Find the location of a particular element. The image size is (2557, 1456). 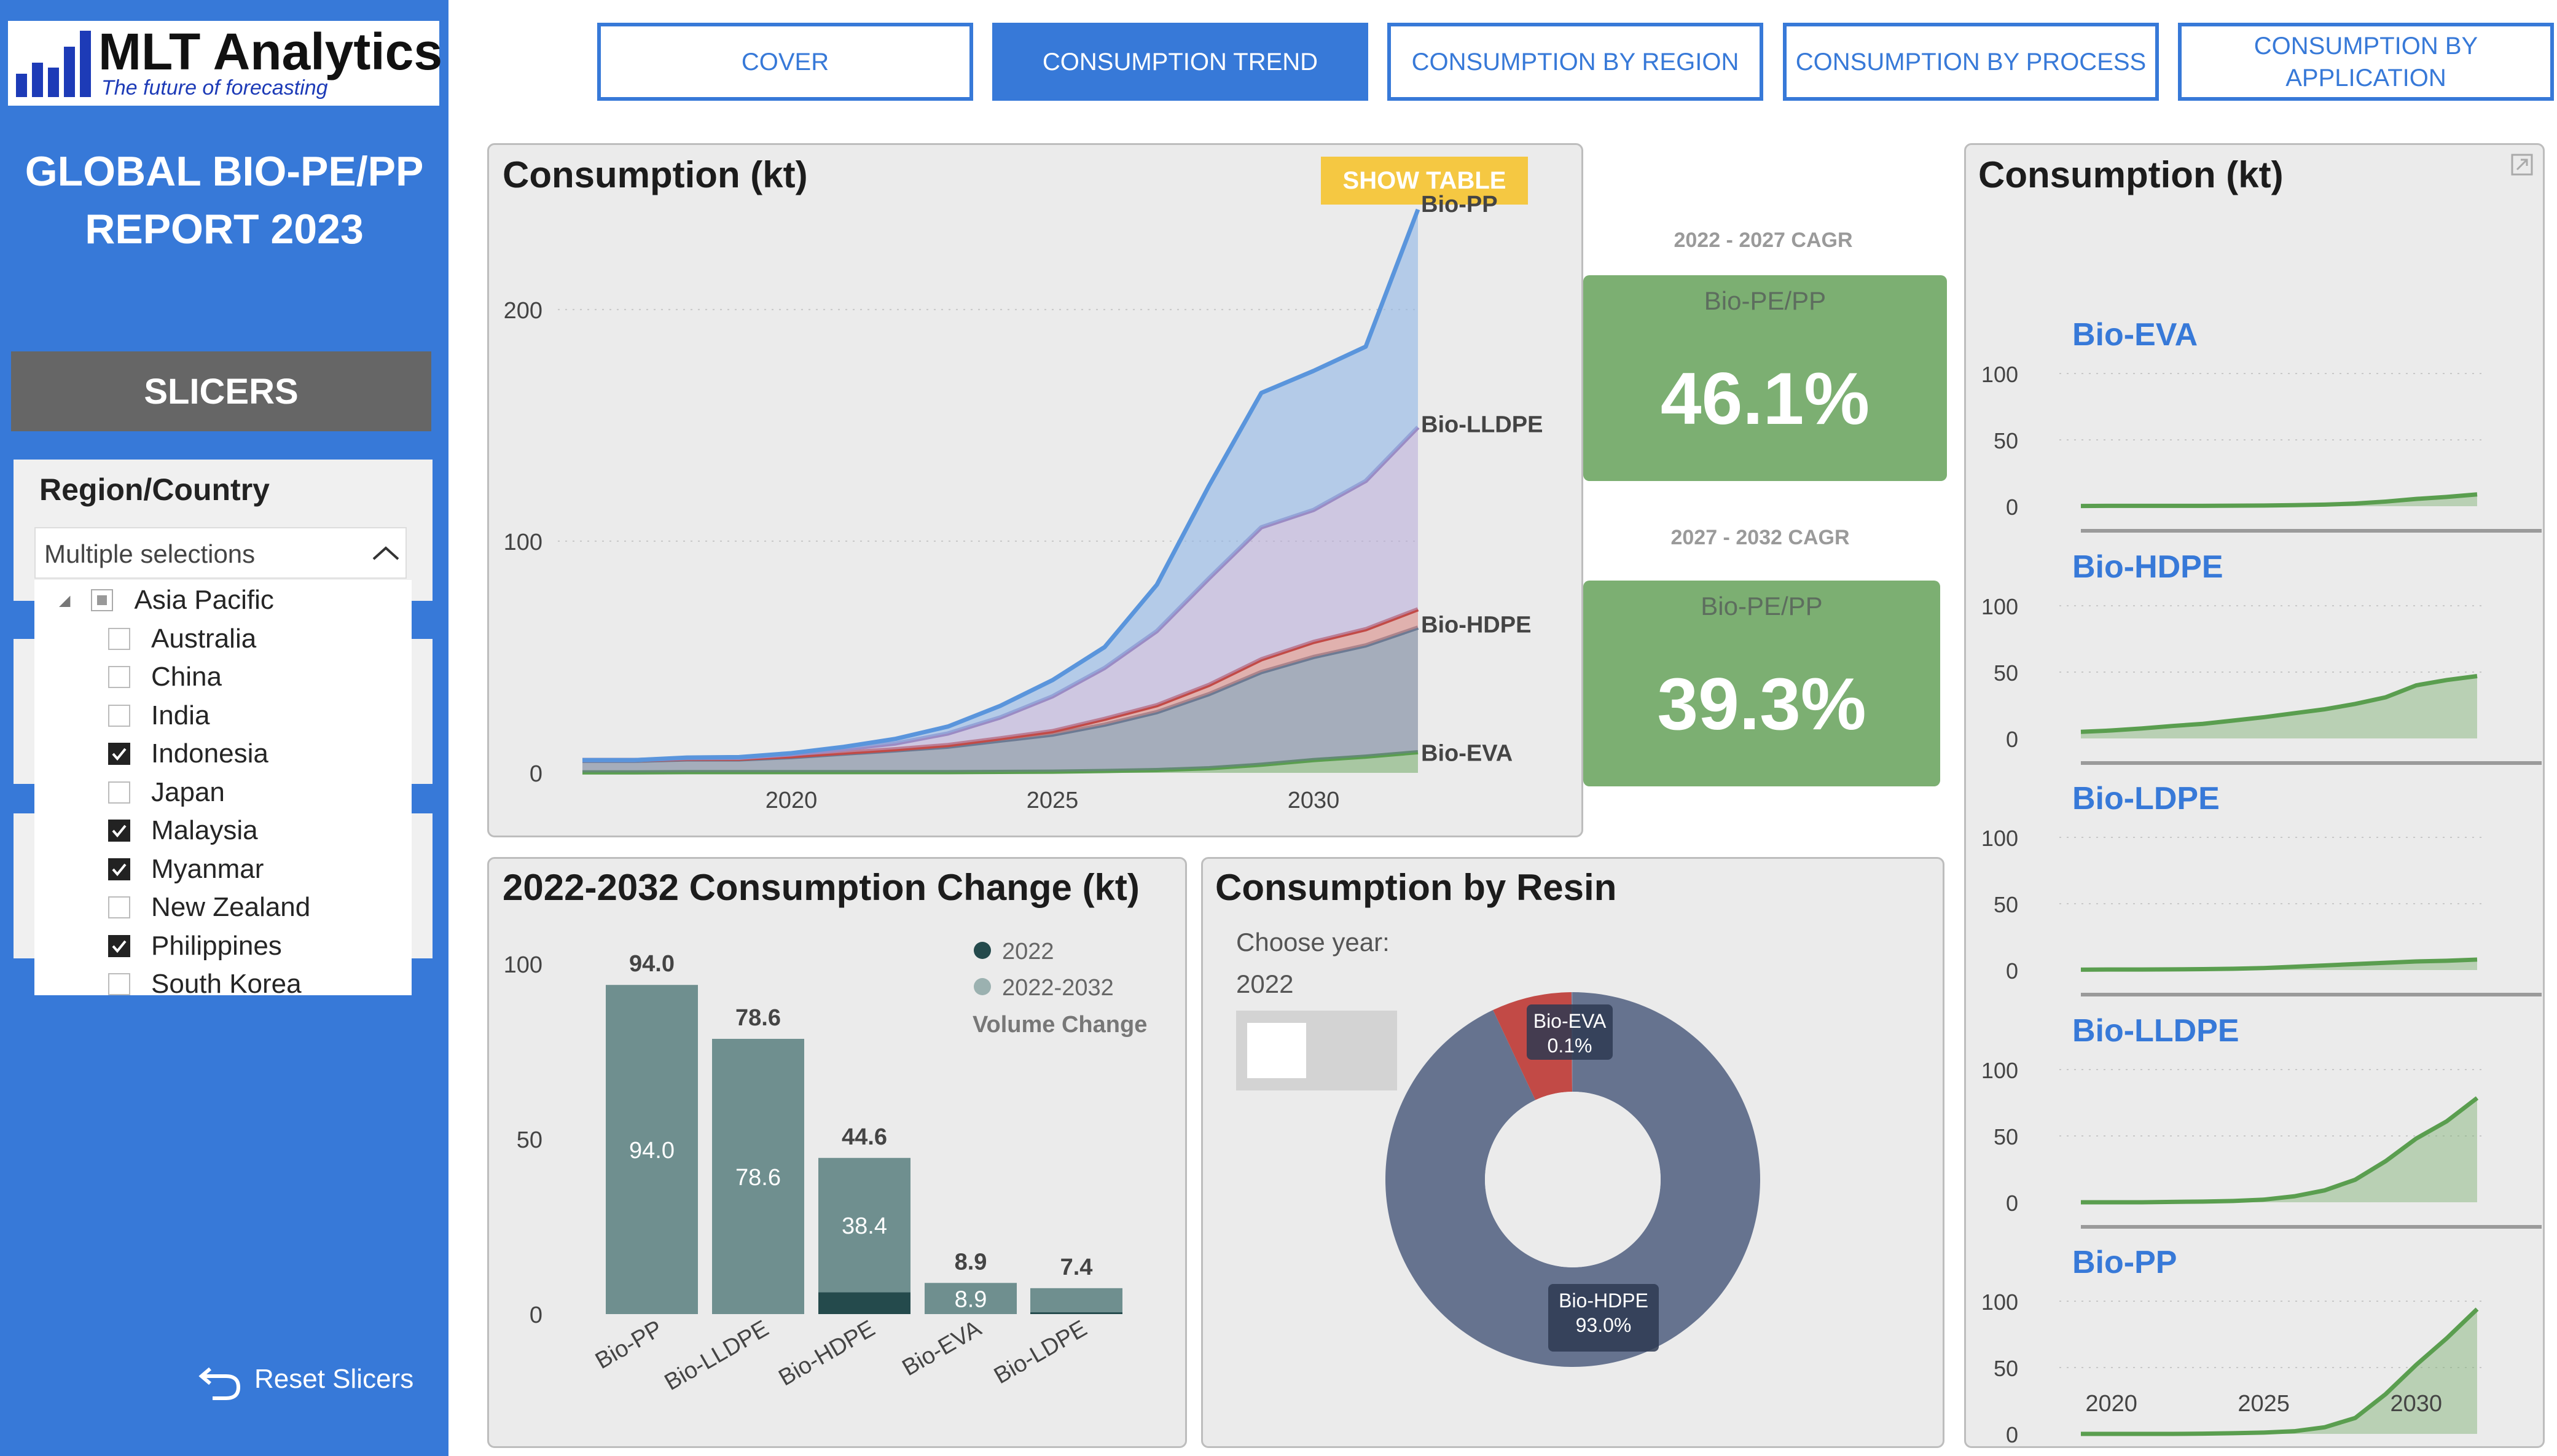

line-bio-pp is located at coordinates (1001, 485).